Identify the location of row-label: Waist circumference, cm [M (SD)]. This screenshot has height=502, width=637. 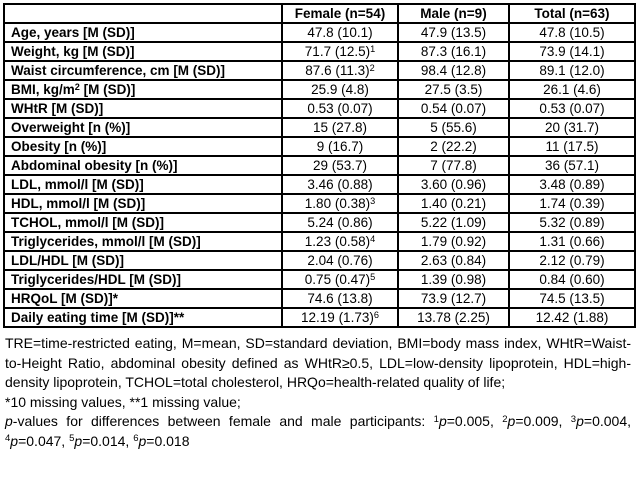
(143, 70).